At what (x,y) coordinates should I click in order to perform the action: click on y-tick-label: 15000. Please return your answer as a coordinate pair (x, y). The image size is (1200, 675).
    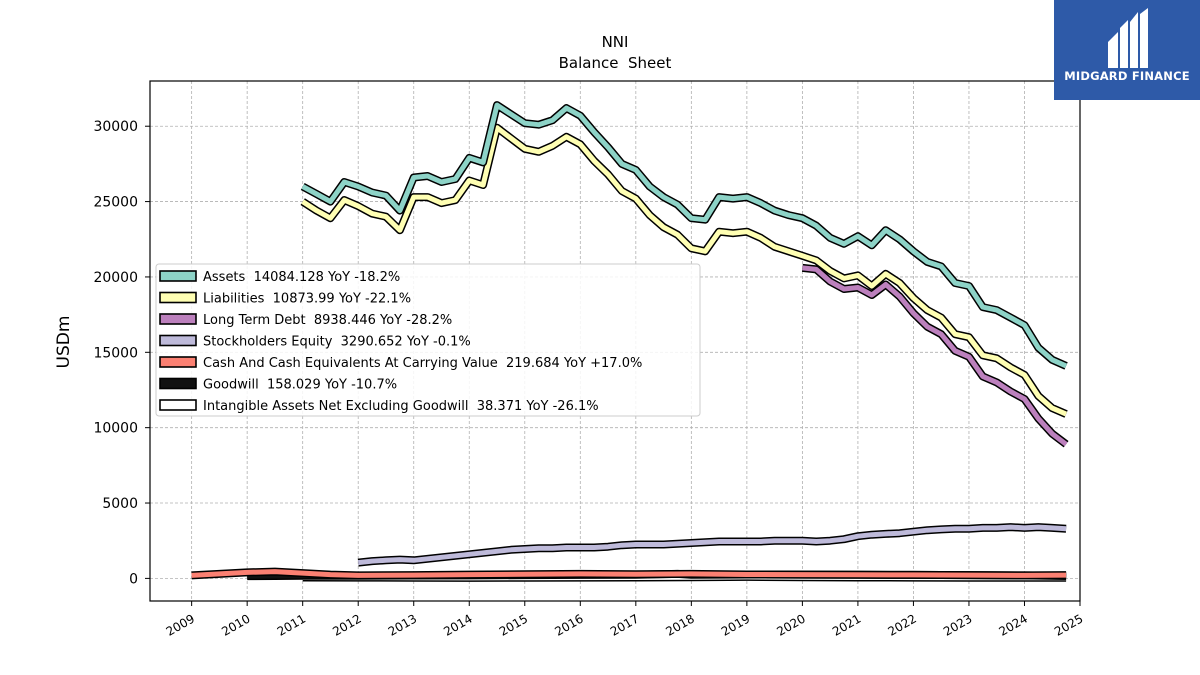
    Looking at the image, I should click on (115, 353).